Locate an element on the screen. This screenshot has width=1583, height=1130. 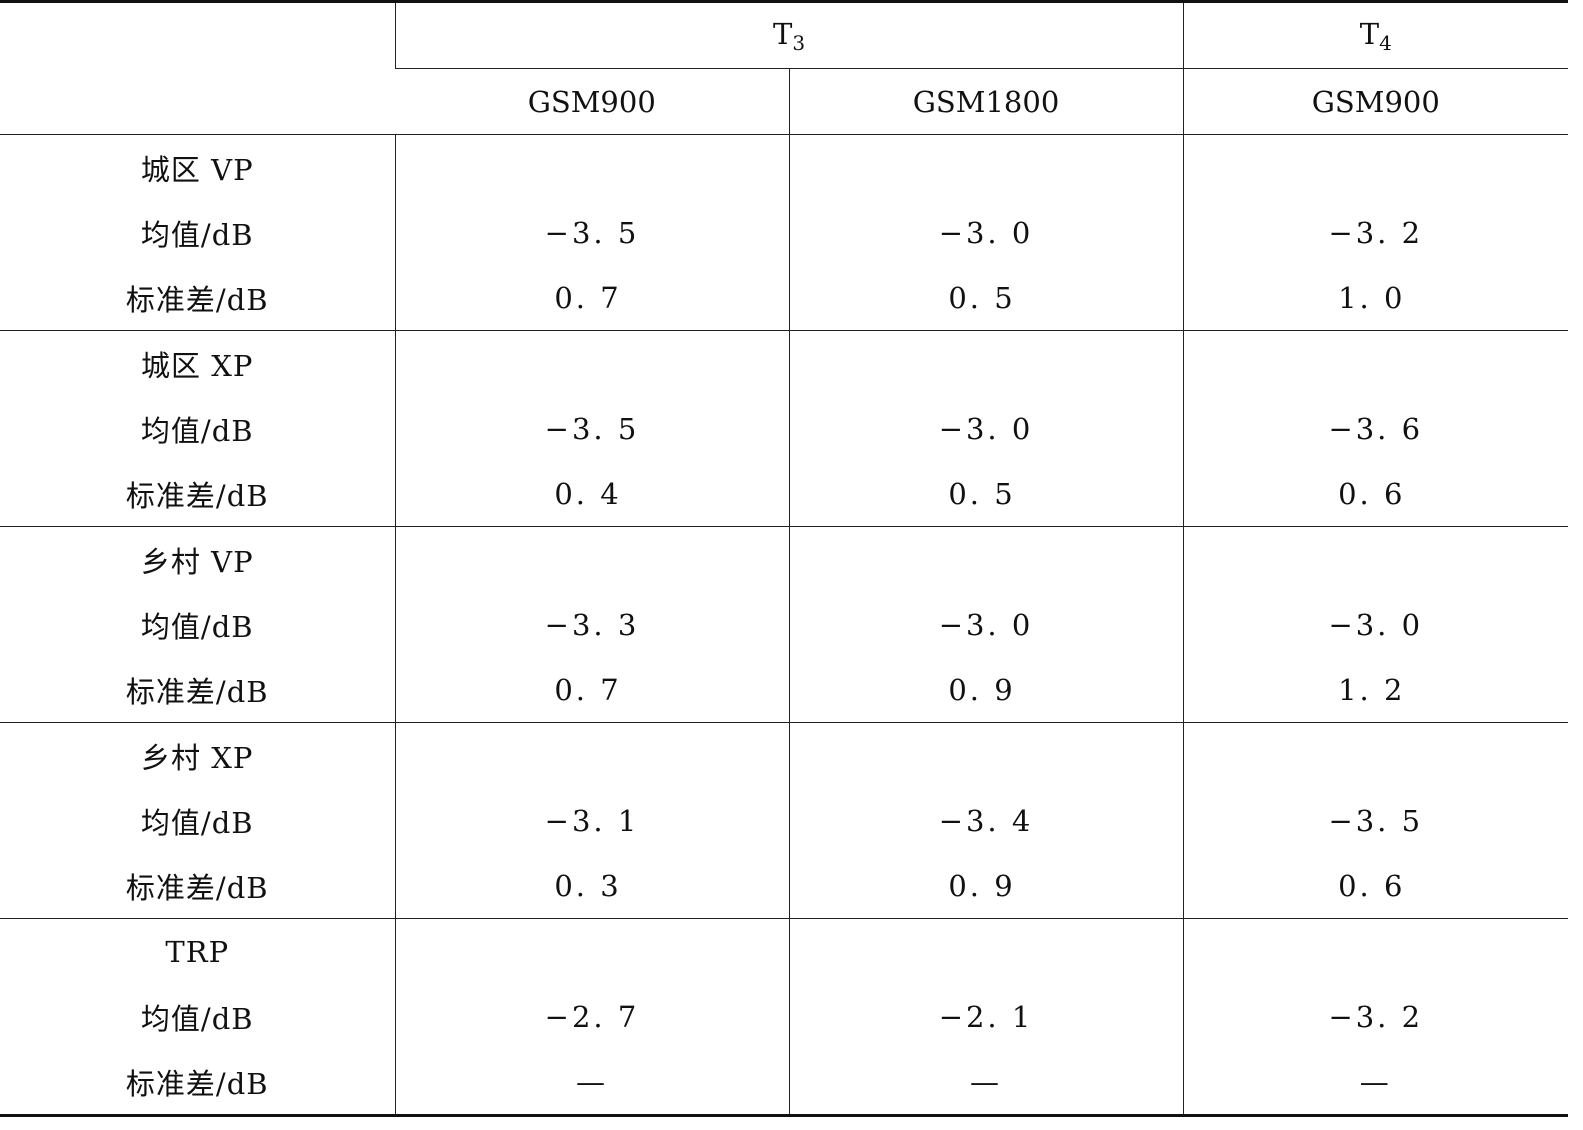
std-row: 标准差/dB 0. 7 0. 9 1. 2 is located at coordinates (784, 690).